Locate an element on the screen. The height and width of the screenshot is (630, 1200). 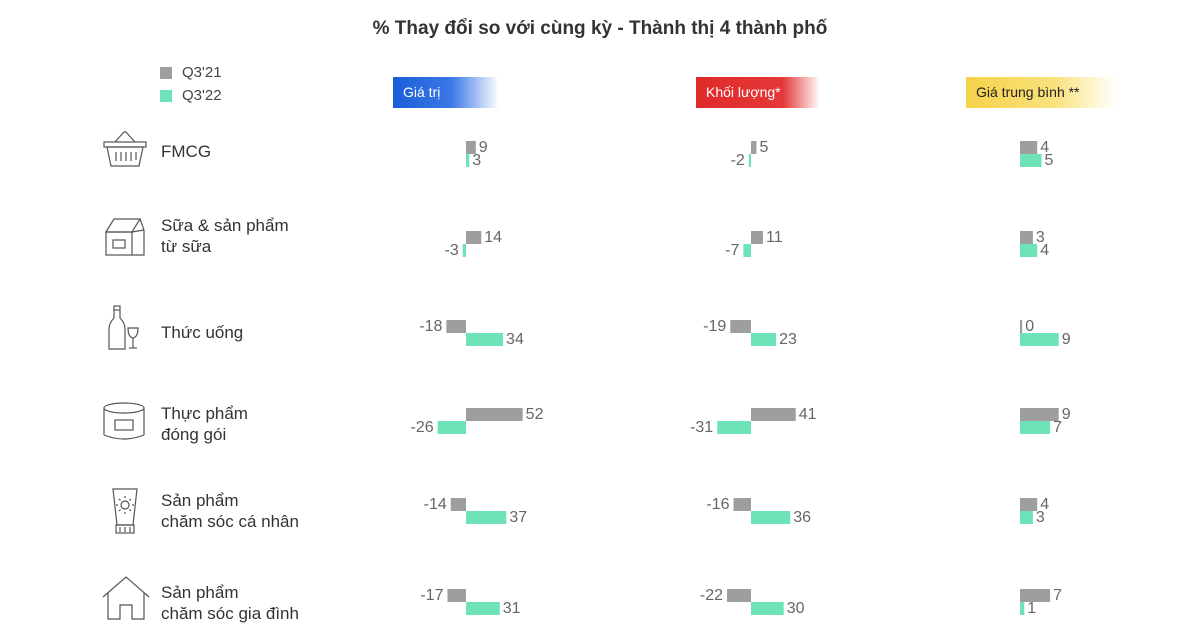
value-label-volume-q3-21-row-2: 11 is located at coordinates (774, 237).